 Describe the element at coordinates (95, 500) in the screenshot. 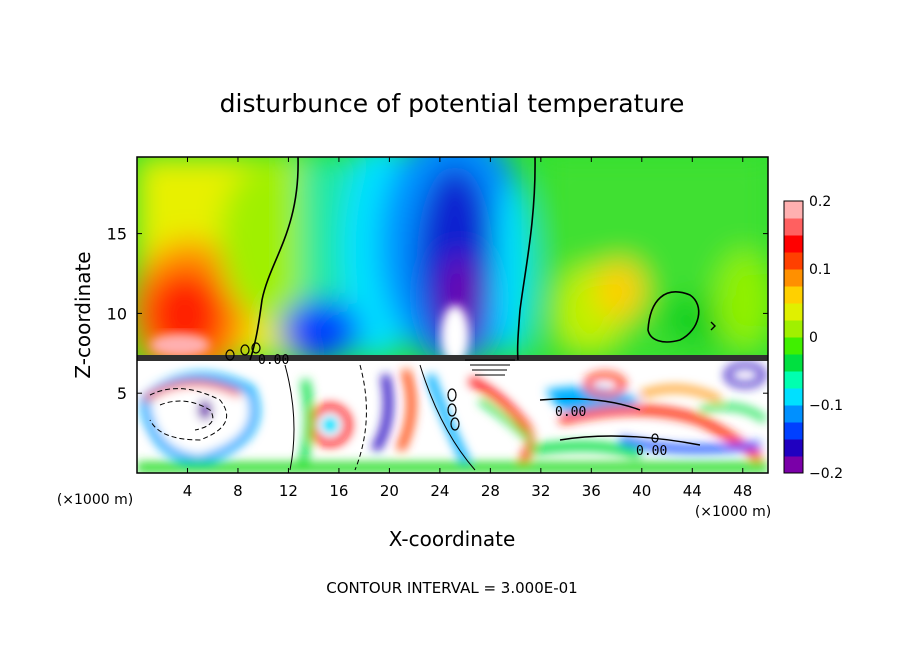

I see `y-unit-label: (×1000 m)` at that location.